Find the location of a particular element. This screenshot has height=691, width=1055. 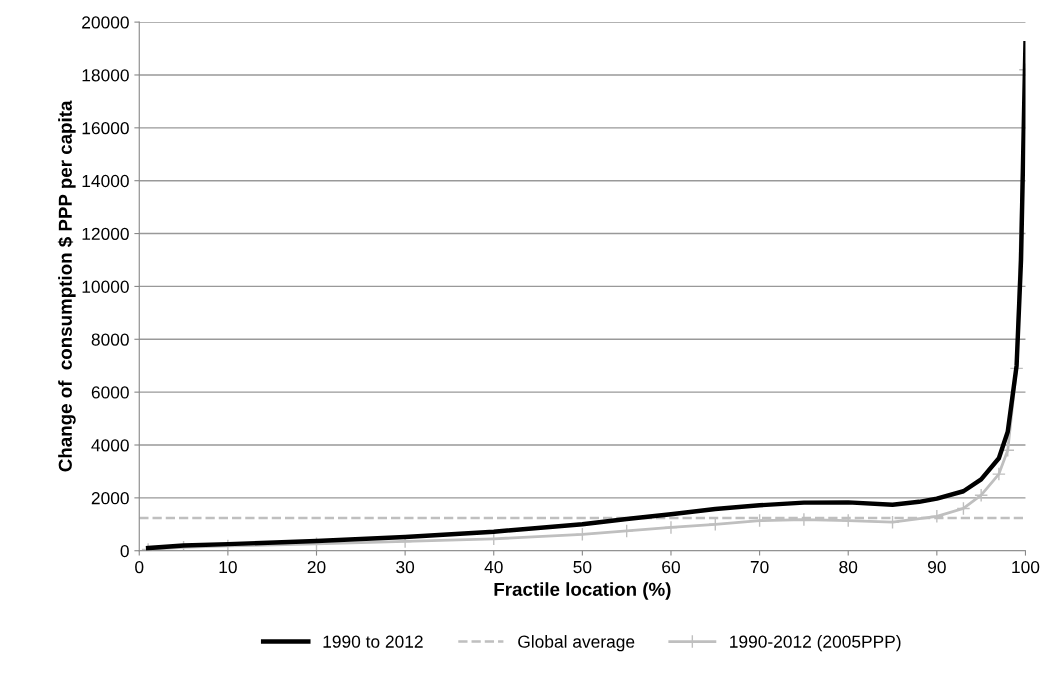

x-tick-label: 50 is located at coordinates (582, 567).